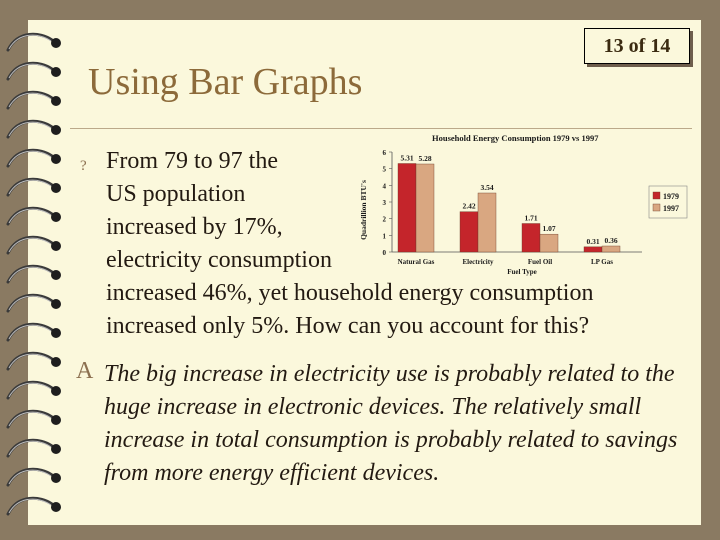 The height and width of the screenshot is (540, 720). I want to click on data-label: 5.28, so click(424, 158).